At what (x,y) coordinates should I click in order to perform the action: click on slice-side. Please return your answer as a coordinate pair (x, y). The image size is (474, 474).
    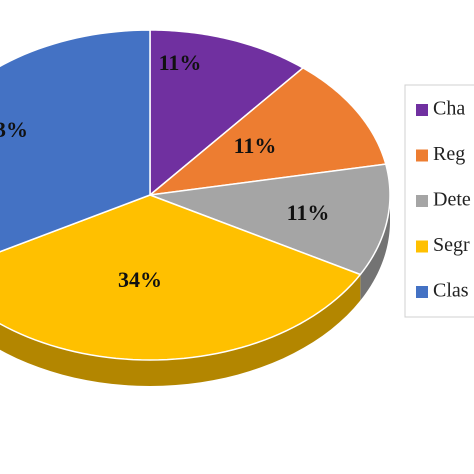
    Looking at the image, I should click on (375, 248).